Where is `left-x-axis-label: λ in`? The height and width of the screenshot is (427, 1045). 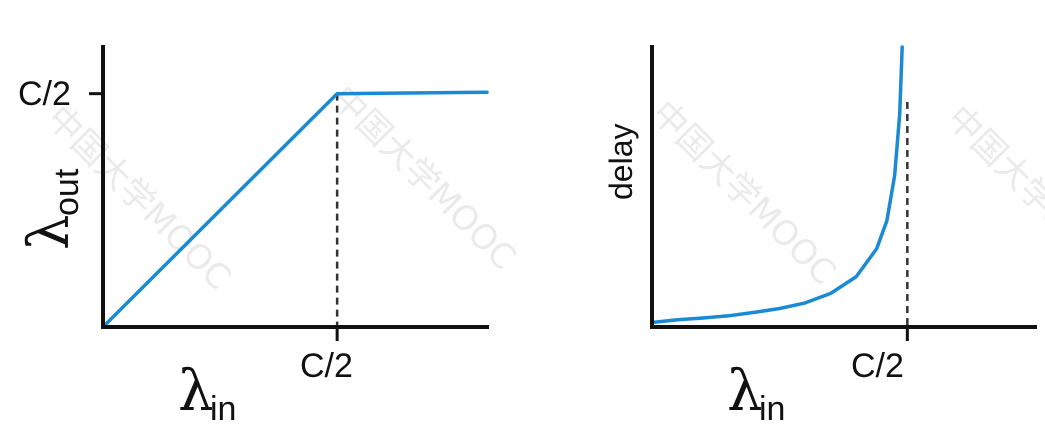 left-x-axis-label: λ in is located at coordinates (207, 393).